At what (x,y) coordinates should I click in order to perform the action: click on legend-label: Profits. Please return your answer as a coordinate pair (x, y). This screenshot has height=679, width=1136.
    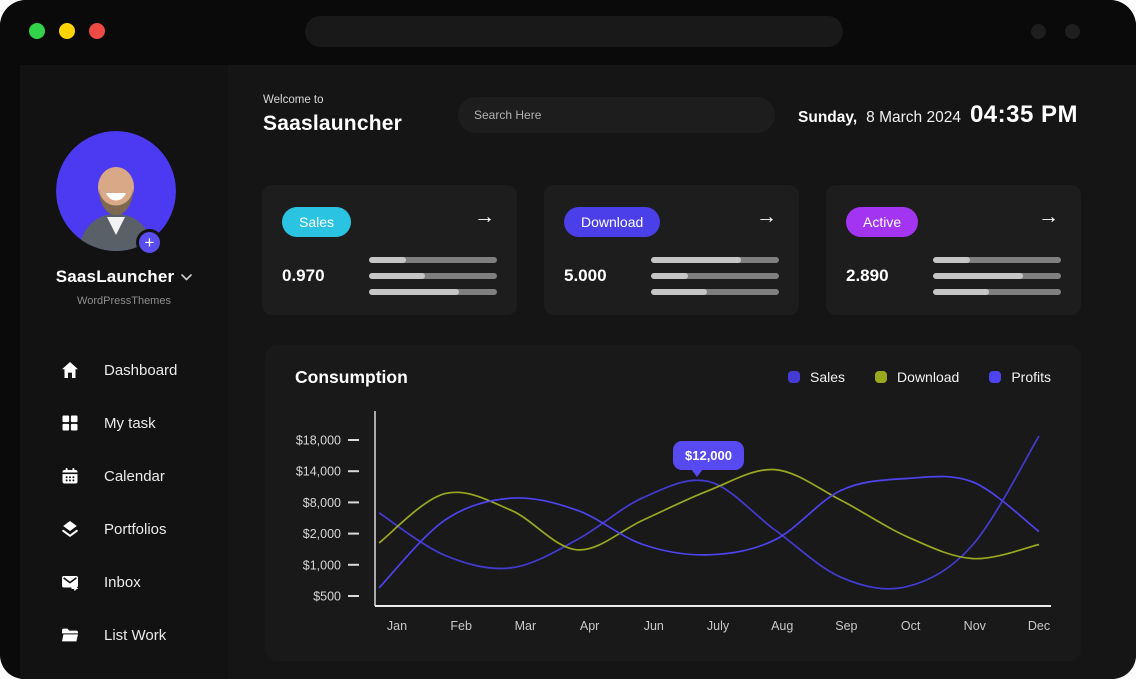
    Looking at the image, I should click on (1031, 377).